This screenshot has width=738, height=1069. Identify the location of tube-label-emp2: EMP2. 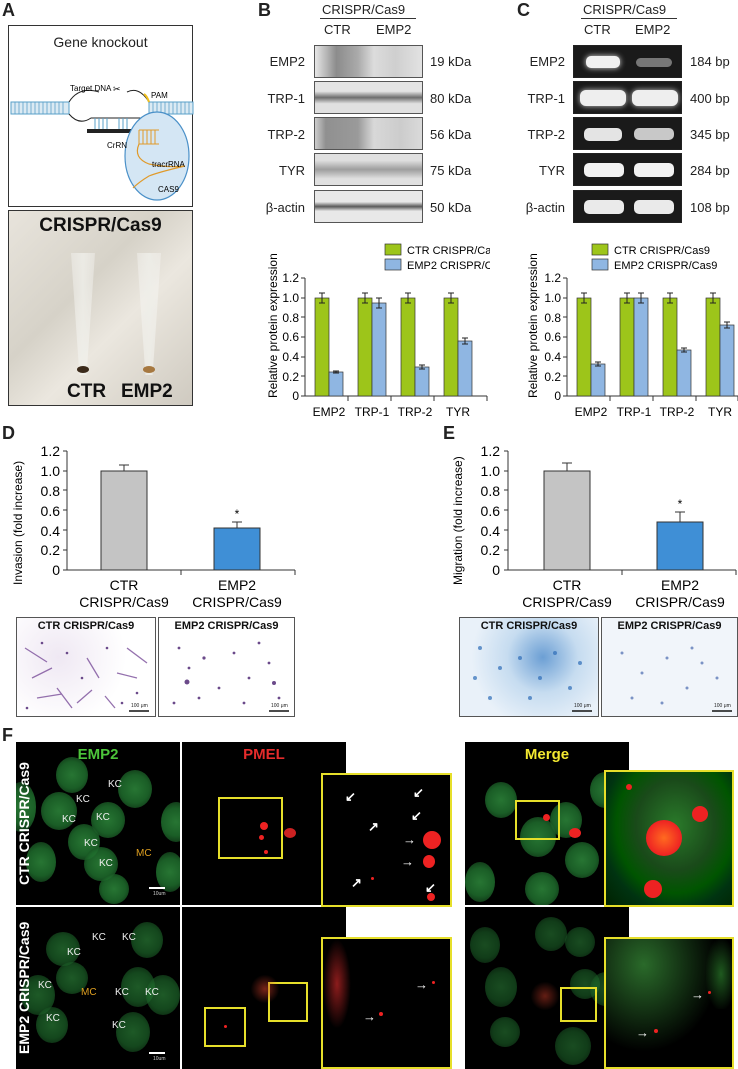
(147, 391).